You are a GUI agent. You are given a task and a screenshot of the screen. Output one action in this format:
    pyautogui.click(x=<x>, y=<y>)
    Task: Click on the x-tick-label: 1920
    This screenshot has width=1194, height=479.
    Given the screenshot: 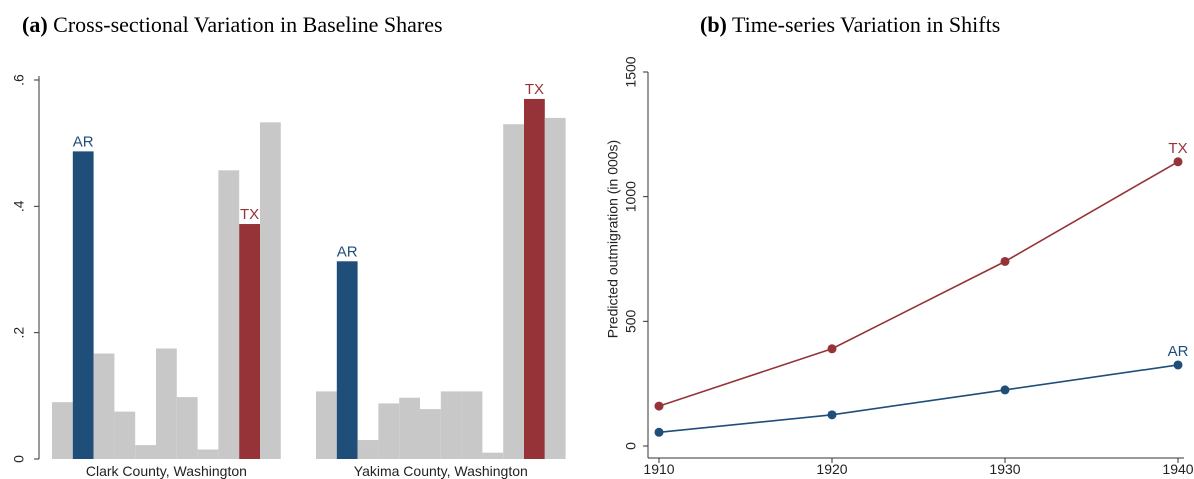 What is the action you would take?
    pyautogui.click(x=831, y=469)
    